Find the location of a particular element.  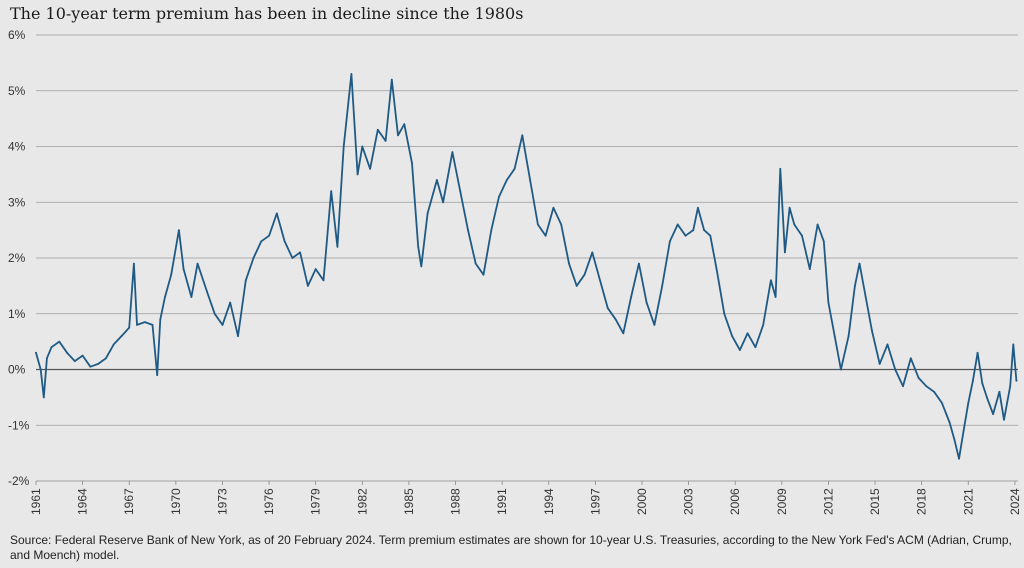

x-tick-label: 2009 is located at coordinates (782, 501).